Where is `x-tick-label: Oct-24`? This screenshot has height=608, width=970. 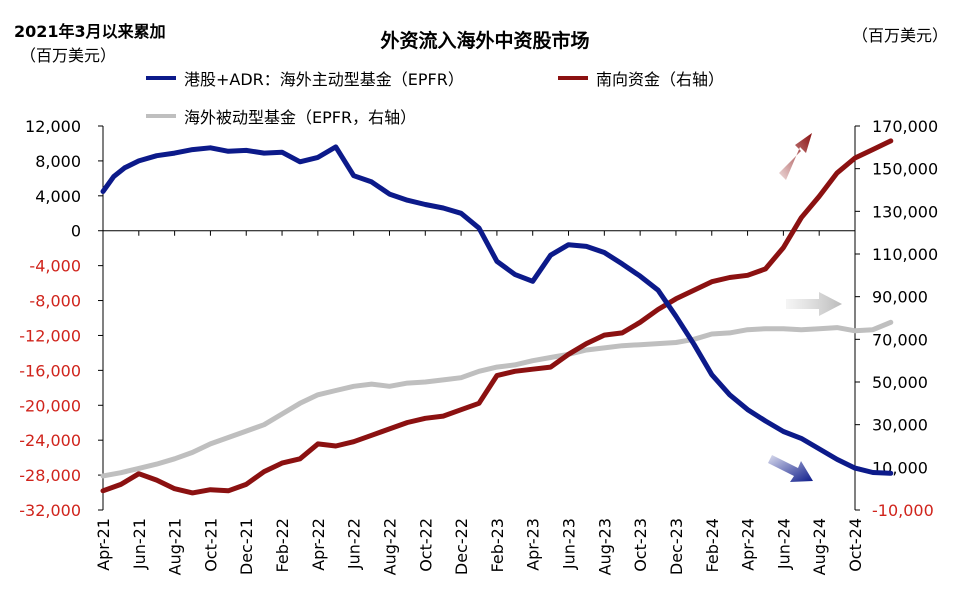 x-tick-label: Oct-24 is located at coordinates (855, 545).